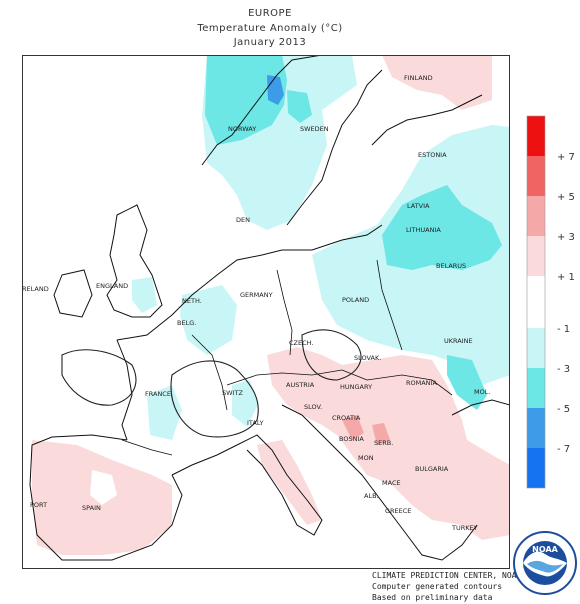 The height and width of the screenshot is (604, 580). Describe the element at coordinates (442, 227) in the screenshot. I see `baltic-minus3` at that location.